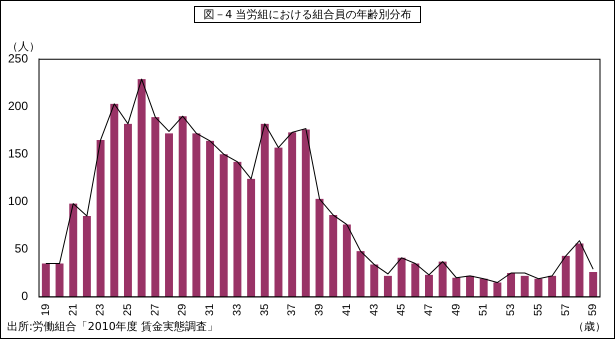  I want to click on y-axis-title: （人）, so click(23, 46).